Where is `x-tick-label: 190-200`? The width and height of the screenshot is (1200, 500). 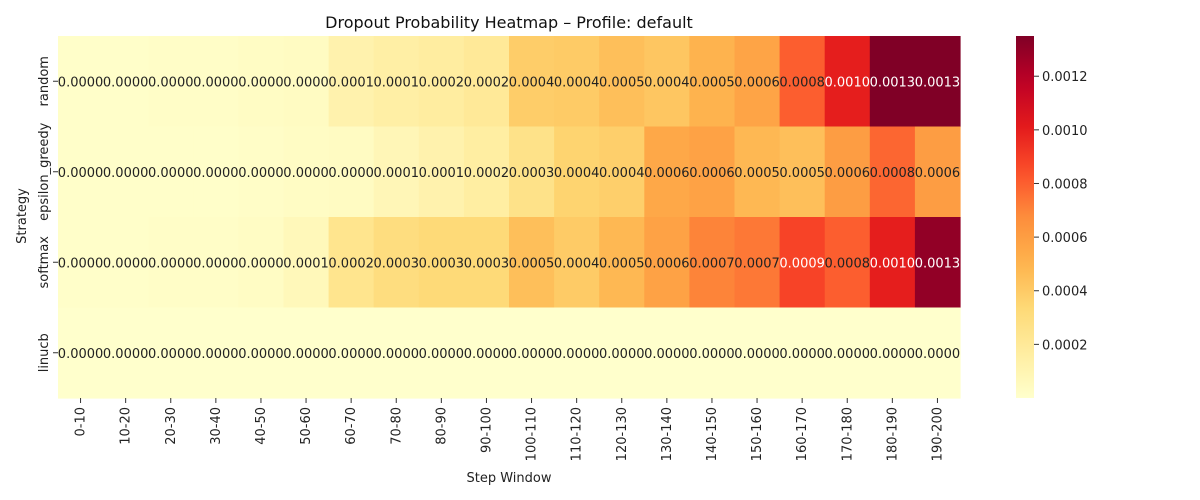 x-tick-label: 190-200 is located at coordinates (937, 434).